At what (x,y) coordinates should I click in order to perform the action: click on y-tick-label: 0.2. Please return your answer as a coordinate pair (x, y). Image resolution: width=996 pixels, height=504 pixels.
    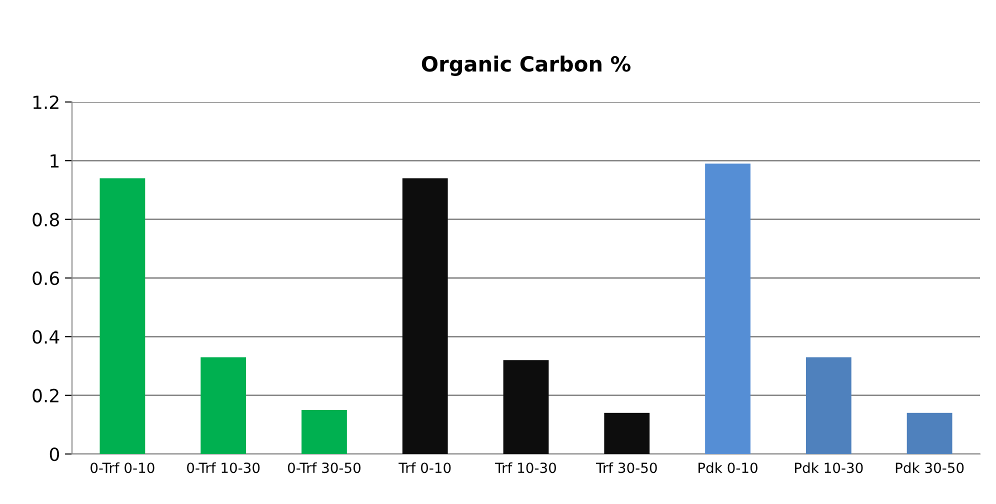
    Looking at the image, I should click on (45, 395).